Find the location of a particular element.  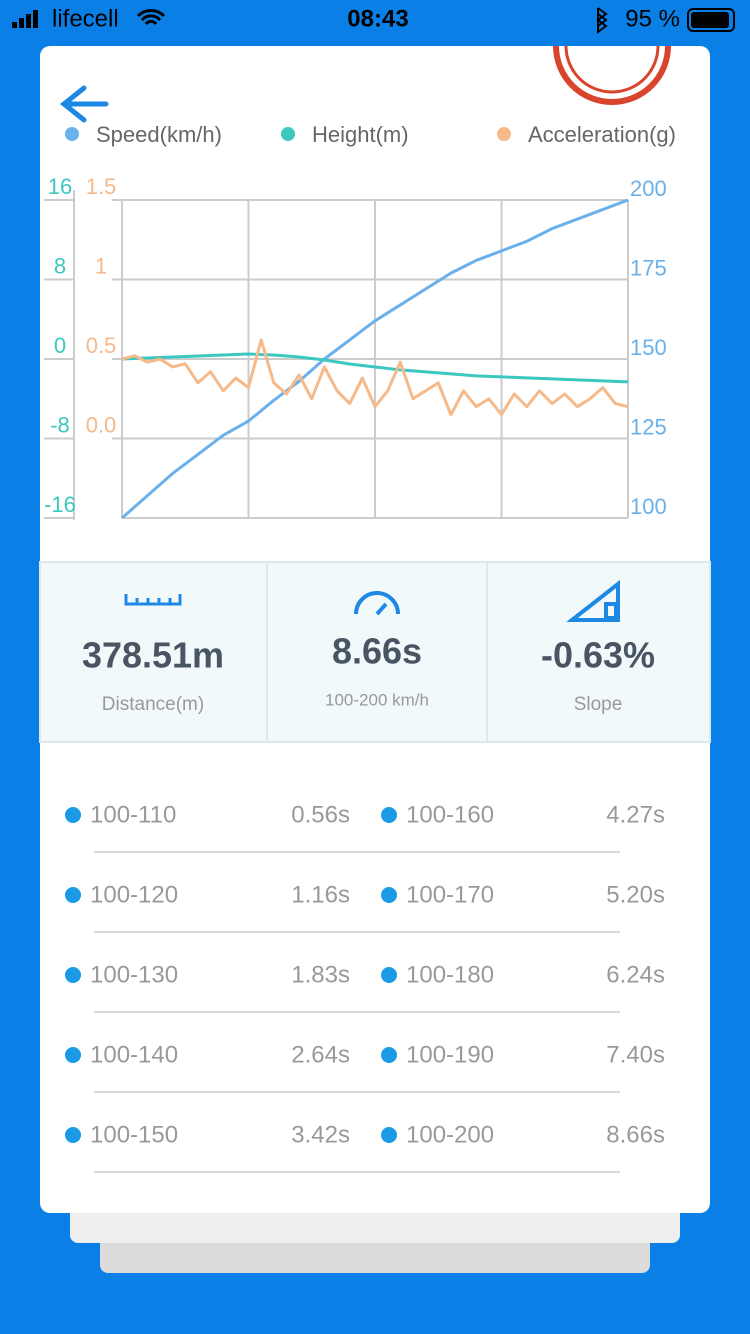

wifi-icon is located at coordinates (151, 17).